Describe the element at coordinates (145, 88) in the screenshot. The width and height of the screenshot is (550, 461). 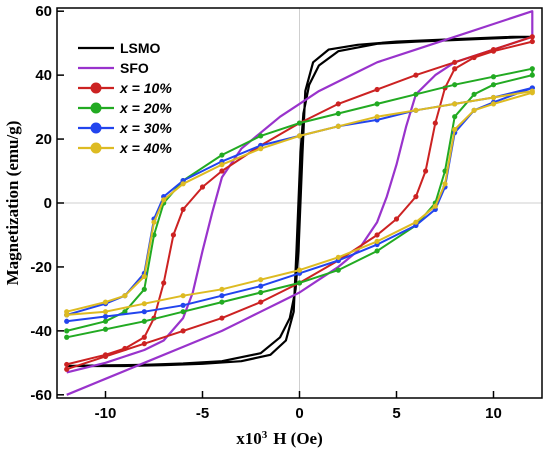
I see `legend-label: x = 10%` at that location.